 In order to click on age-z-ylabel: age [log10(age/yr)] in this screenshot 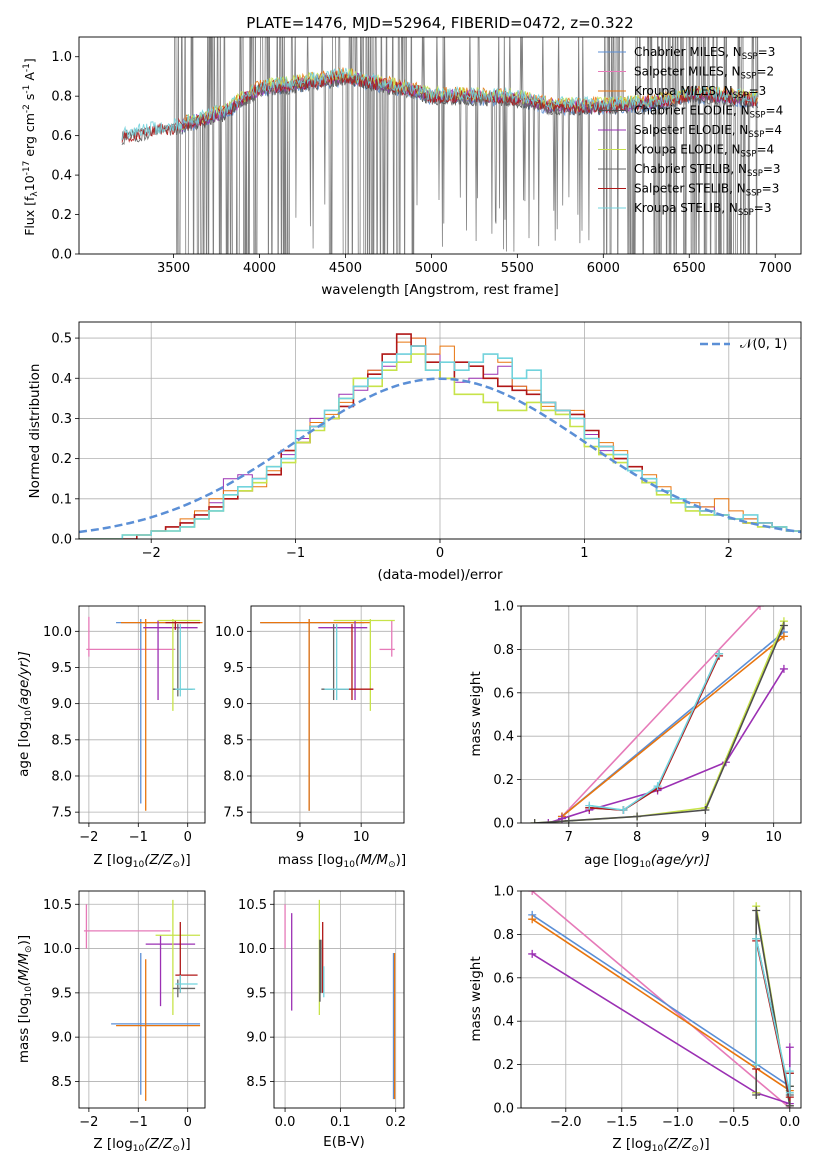, I will do `click(25, 714)`.